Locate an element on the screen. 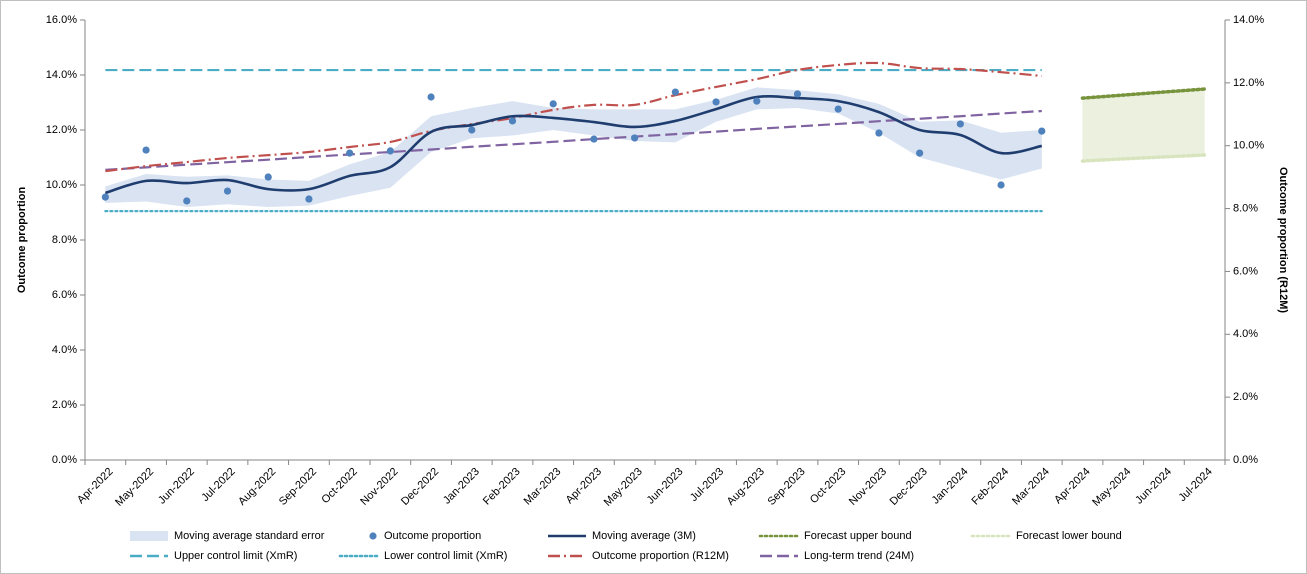 The height and width of the screenshot is (574, 1307). y-tick-label: 0.0% is located at coordinates (64, 460).